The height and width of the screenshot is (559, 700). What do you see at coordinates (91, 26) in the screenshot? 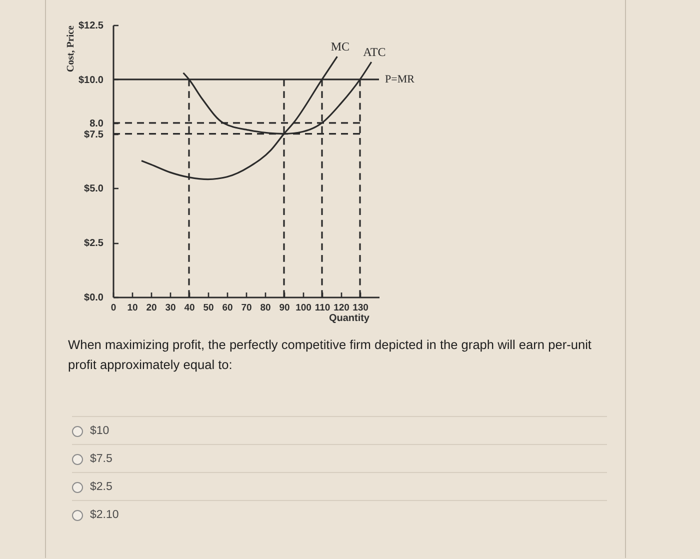
I see `y-tick-label: $12.5` at bounding box center [91, 26].